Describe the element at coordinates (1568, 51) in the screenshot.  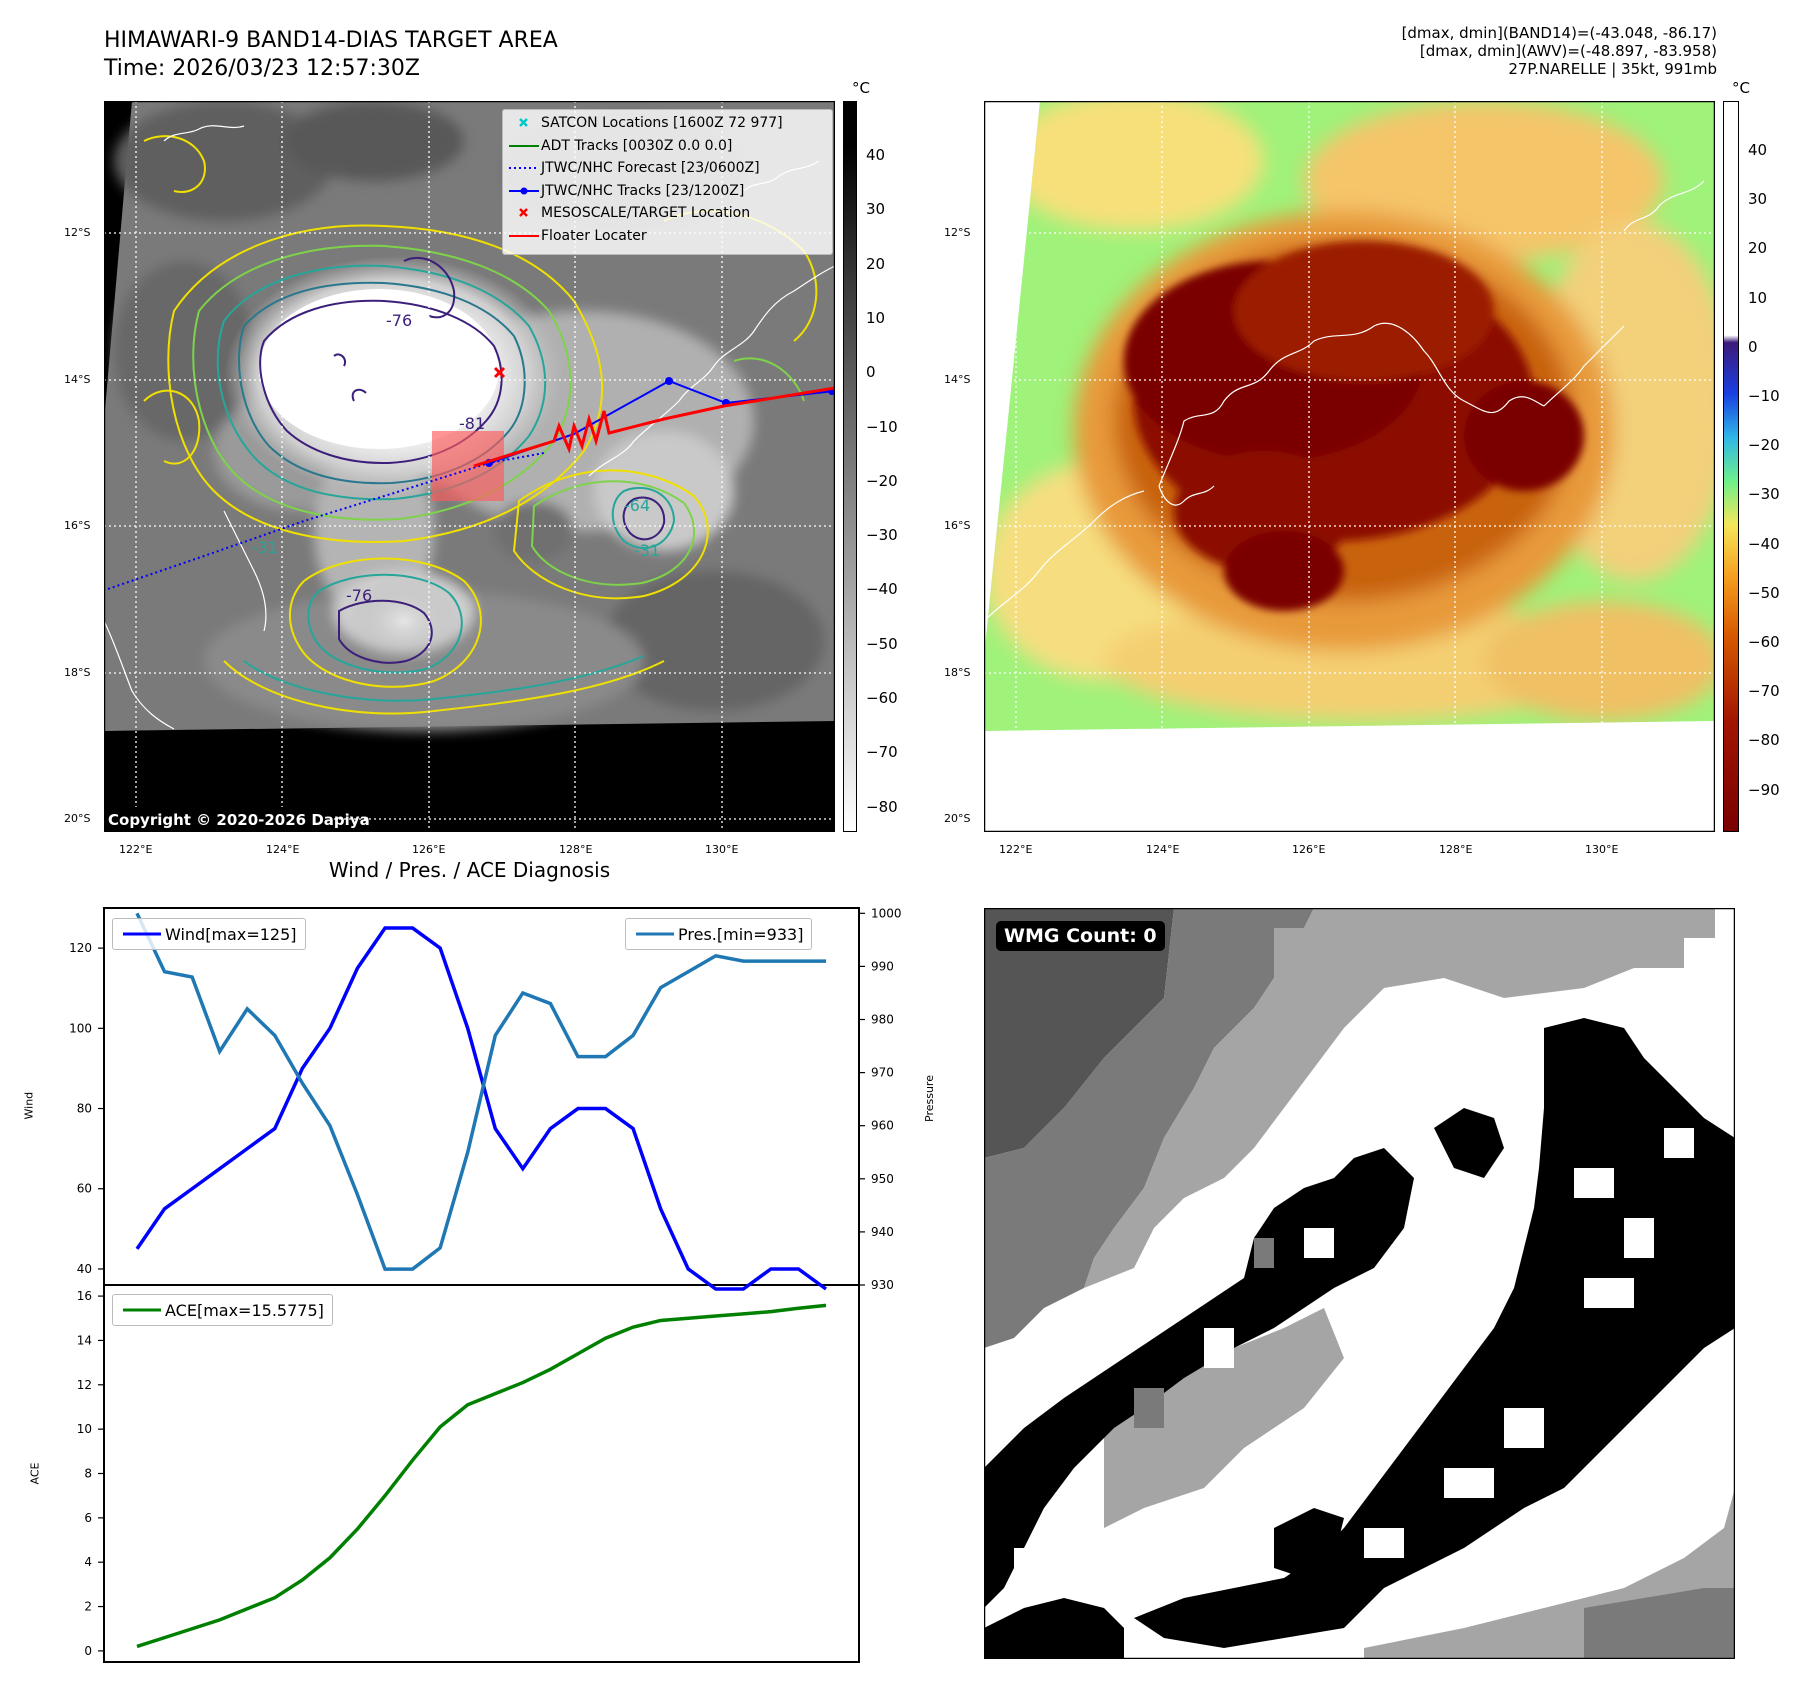
I see `awv-range: [dmax, dmin](AWV)=(-48.897, -83.958)` at that location.